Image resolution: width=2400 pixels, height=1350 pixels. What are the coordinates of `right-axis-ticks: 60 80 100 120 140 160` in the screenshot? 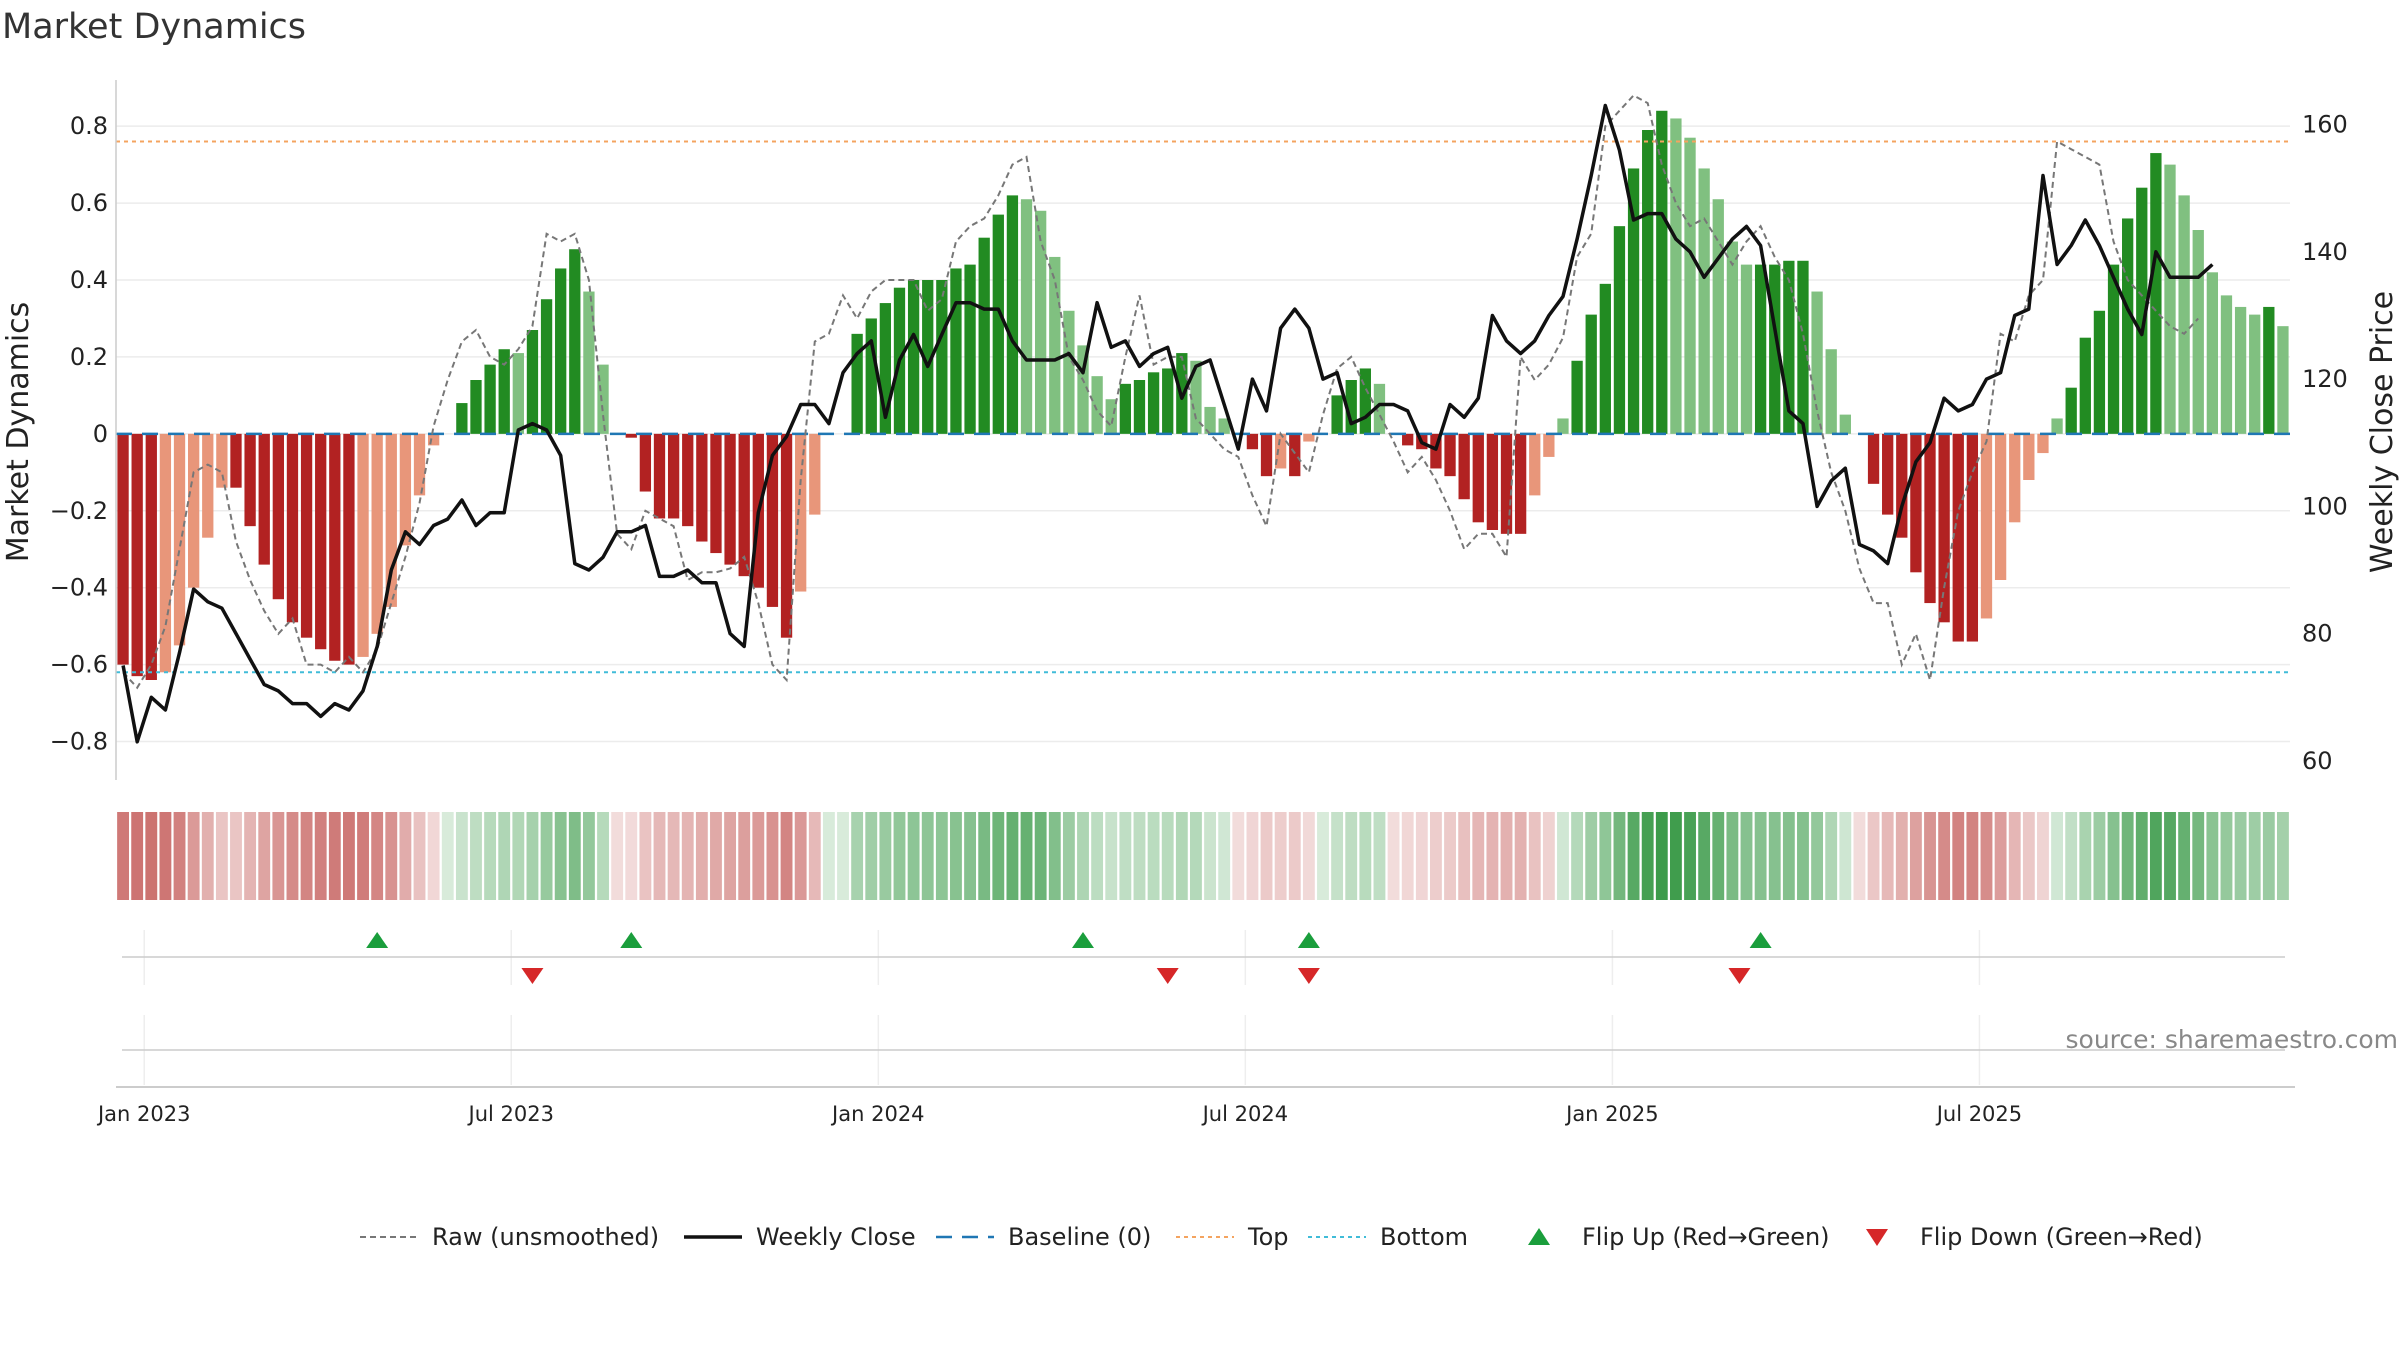 It's located at (2325, 443).